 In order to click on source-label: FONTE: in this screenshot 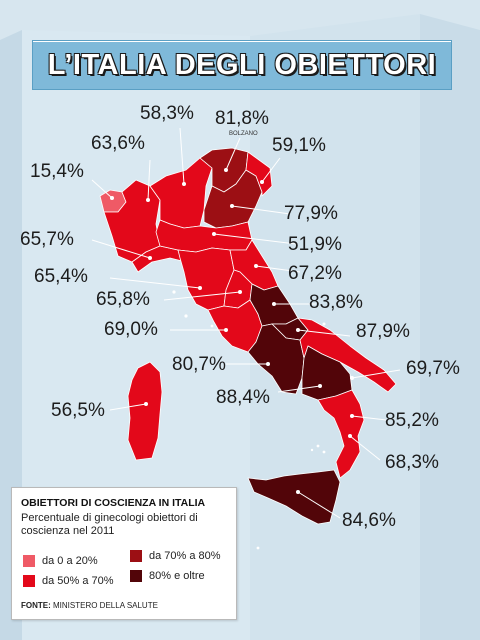, I will do `click(36, 605)`.